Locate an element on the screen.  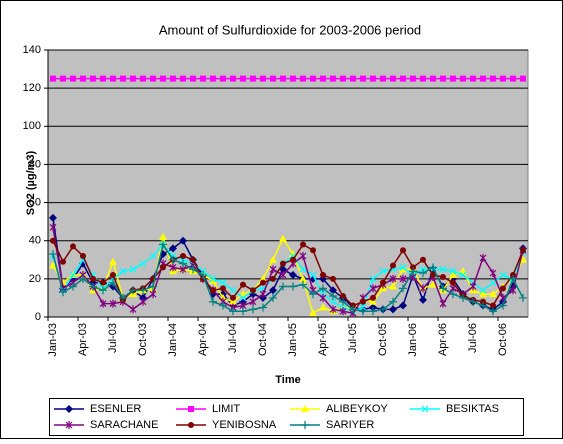
y-axis-title: SO2 (µg/m3) is located at coordinates (31, 182).